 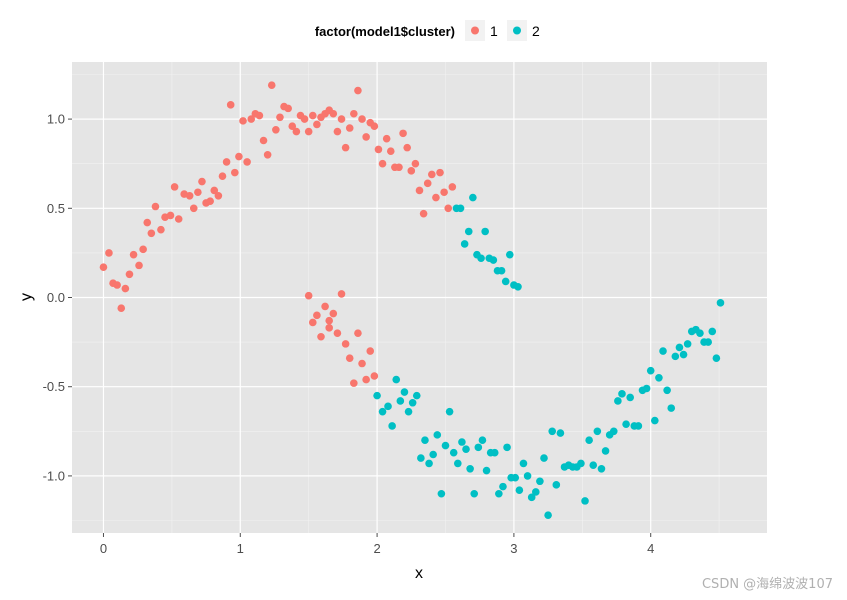 What do you see at coordinates (385, 31) in the screenshot?
I see `legend-title: factor(model1$cluster)` at bounding box center [385, 31].